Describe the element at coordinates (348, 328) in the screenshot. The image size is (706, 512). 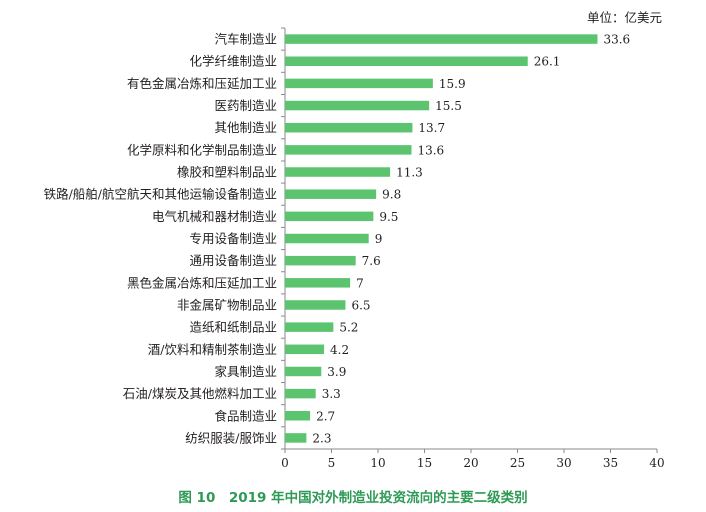
I see `data-label: 5.2` at that location.